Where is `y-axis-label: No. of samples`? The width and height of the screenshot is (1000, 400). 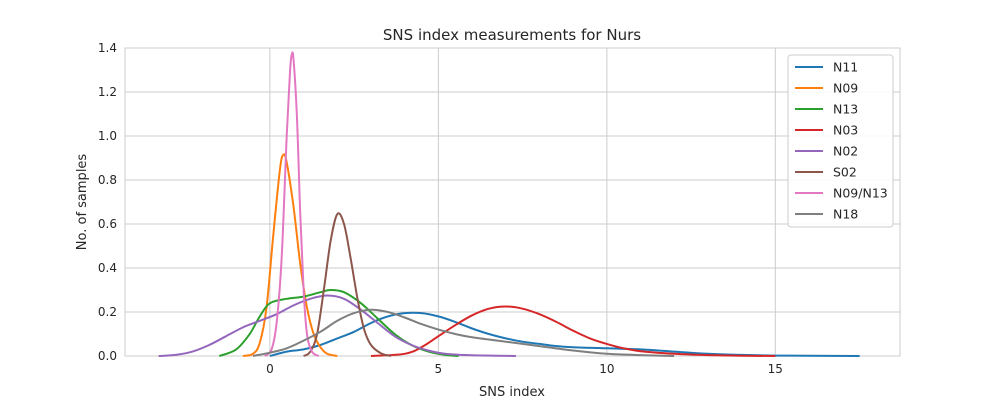
y-axis-label: No. of samples is located at coordinates (82, 202).